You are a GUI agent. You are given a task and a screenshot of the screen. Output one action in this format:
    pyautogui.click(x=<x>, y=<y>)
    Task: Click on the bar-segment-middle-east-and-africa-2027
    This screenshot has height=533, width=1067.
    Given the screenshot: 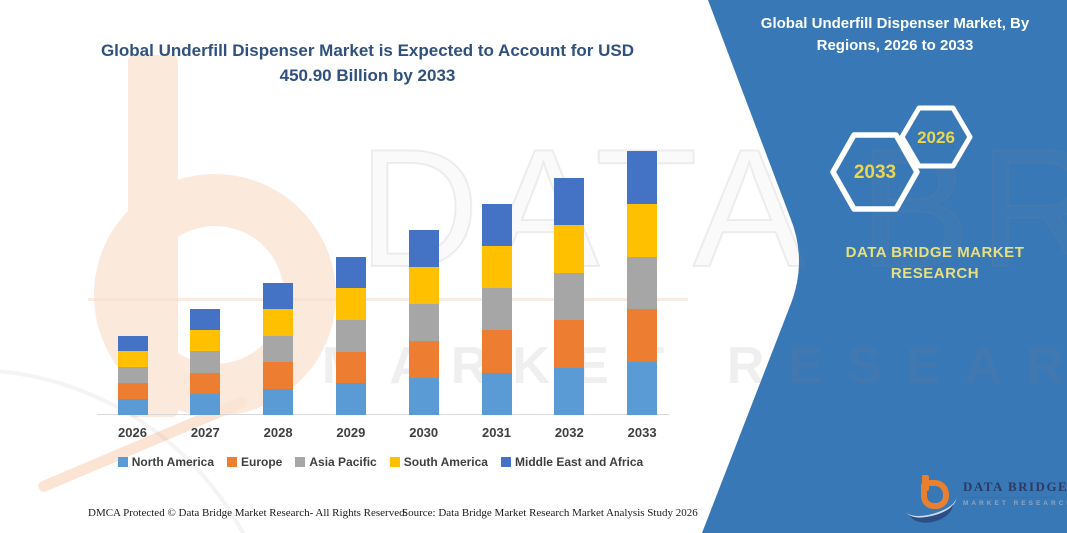 What is the action you would take?
    pyautogui.click(x=205, y=320)
    